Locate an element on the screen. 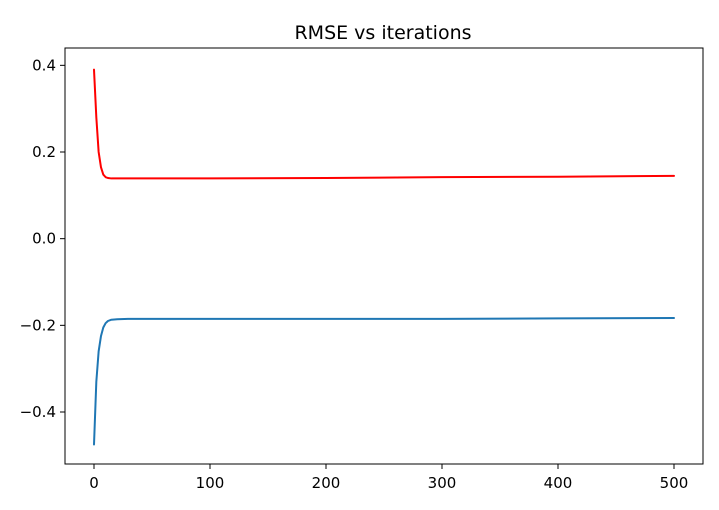 The width and height of the screenshot is (719, 510). chart-title: RMSE vs iterations is located at coordinates (382, 33).